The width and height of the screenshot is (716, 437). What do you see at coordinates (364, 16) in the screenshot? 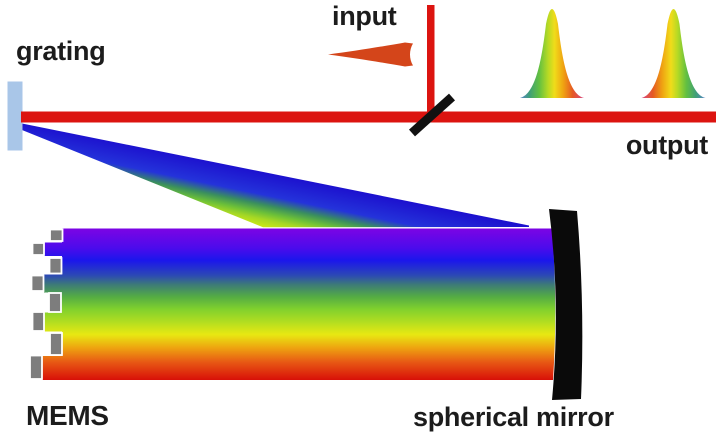
I see `input-label: input` at bounding box center [364, 16].